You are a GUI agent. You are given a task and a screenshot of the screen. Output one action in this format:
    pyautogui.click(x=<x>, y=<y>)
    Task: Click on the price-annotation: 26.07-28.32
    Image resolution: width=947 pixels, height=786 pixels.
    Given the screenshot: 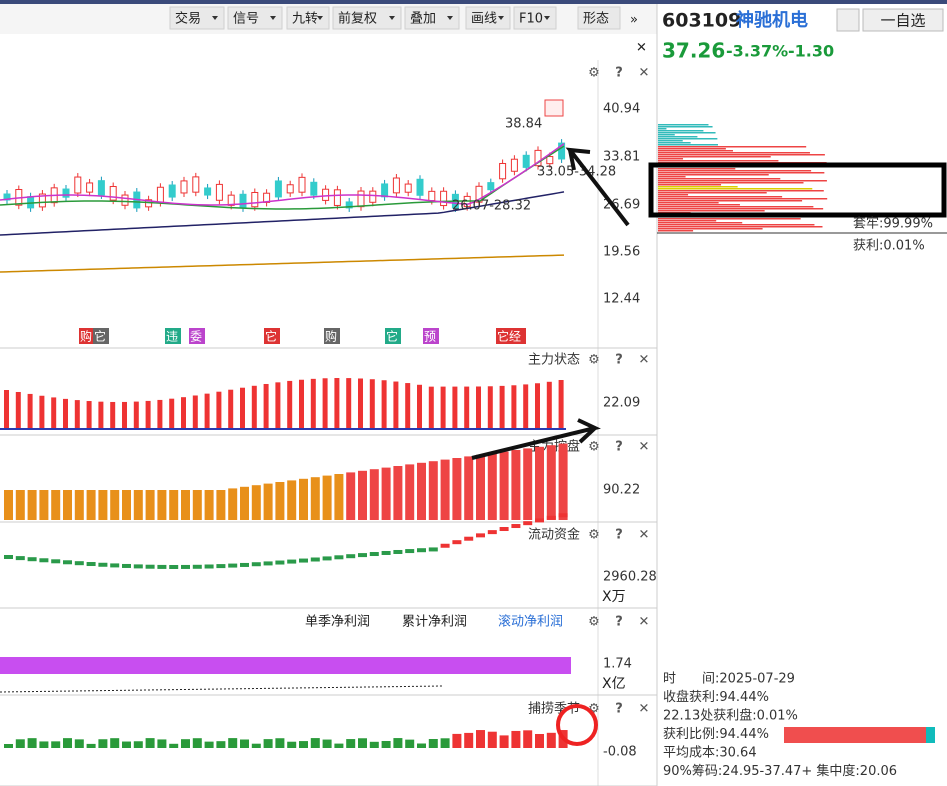 What is the action you would take?
    pyautogui.click(x=491, y=206)
    